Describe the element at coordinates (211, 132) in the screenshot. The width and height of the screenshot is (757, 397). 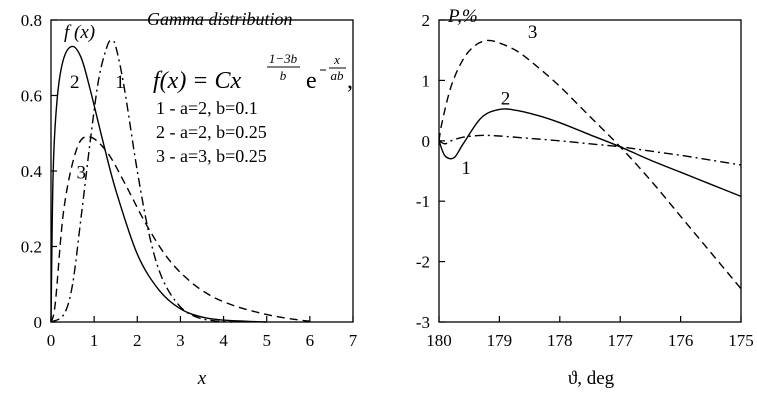
I see `legend-line-2: 2 - a=2, b=0.25` at that location.